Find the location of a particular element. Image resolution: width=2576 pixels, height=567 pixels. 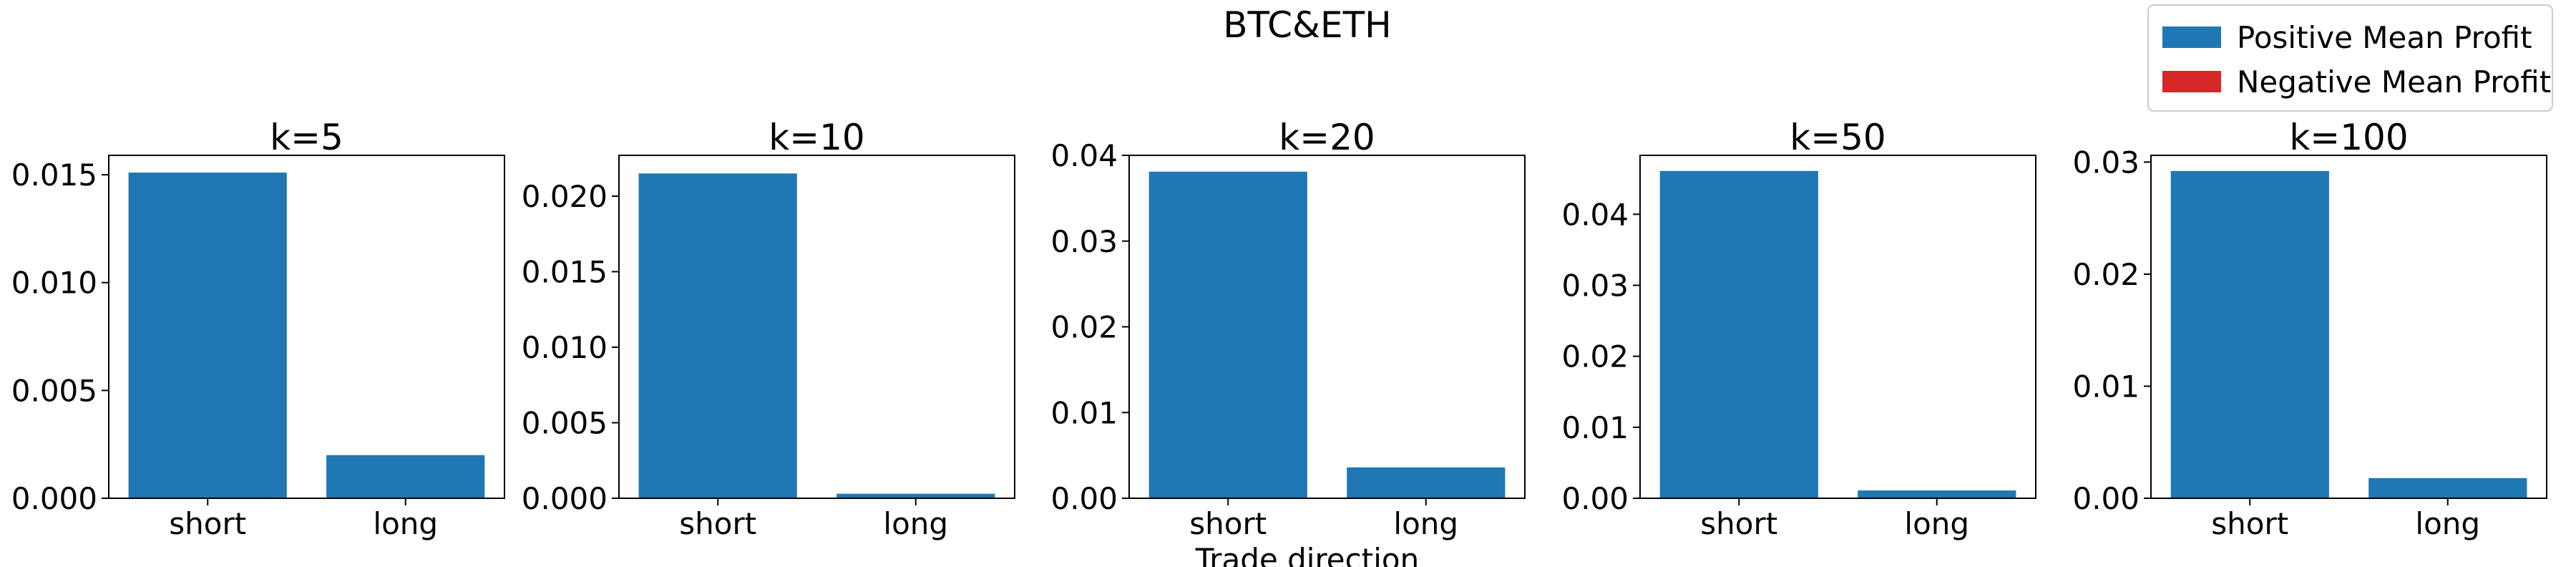

legend-label: Positive Mean Profit is located at coordinates (2384, 37).